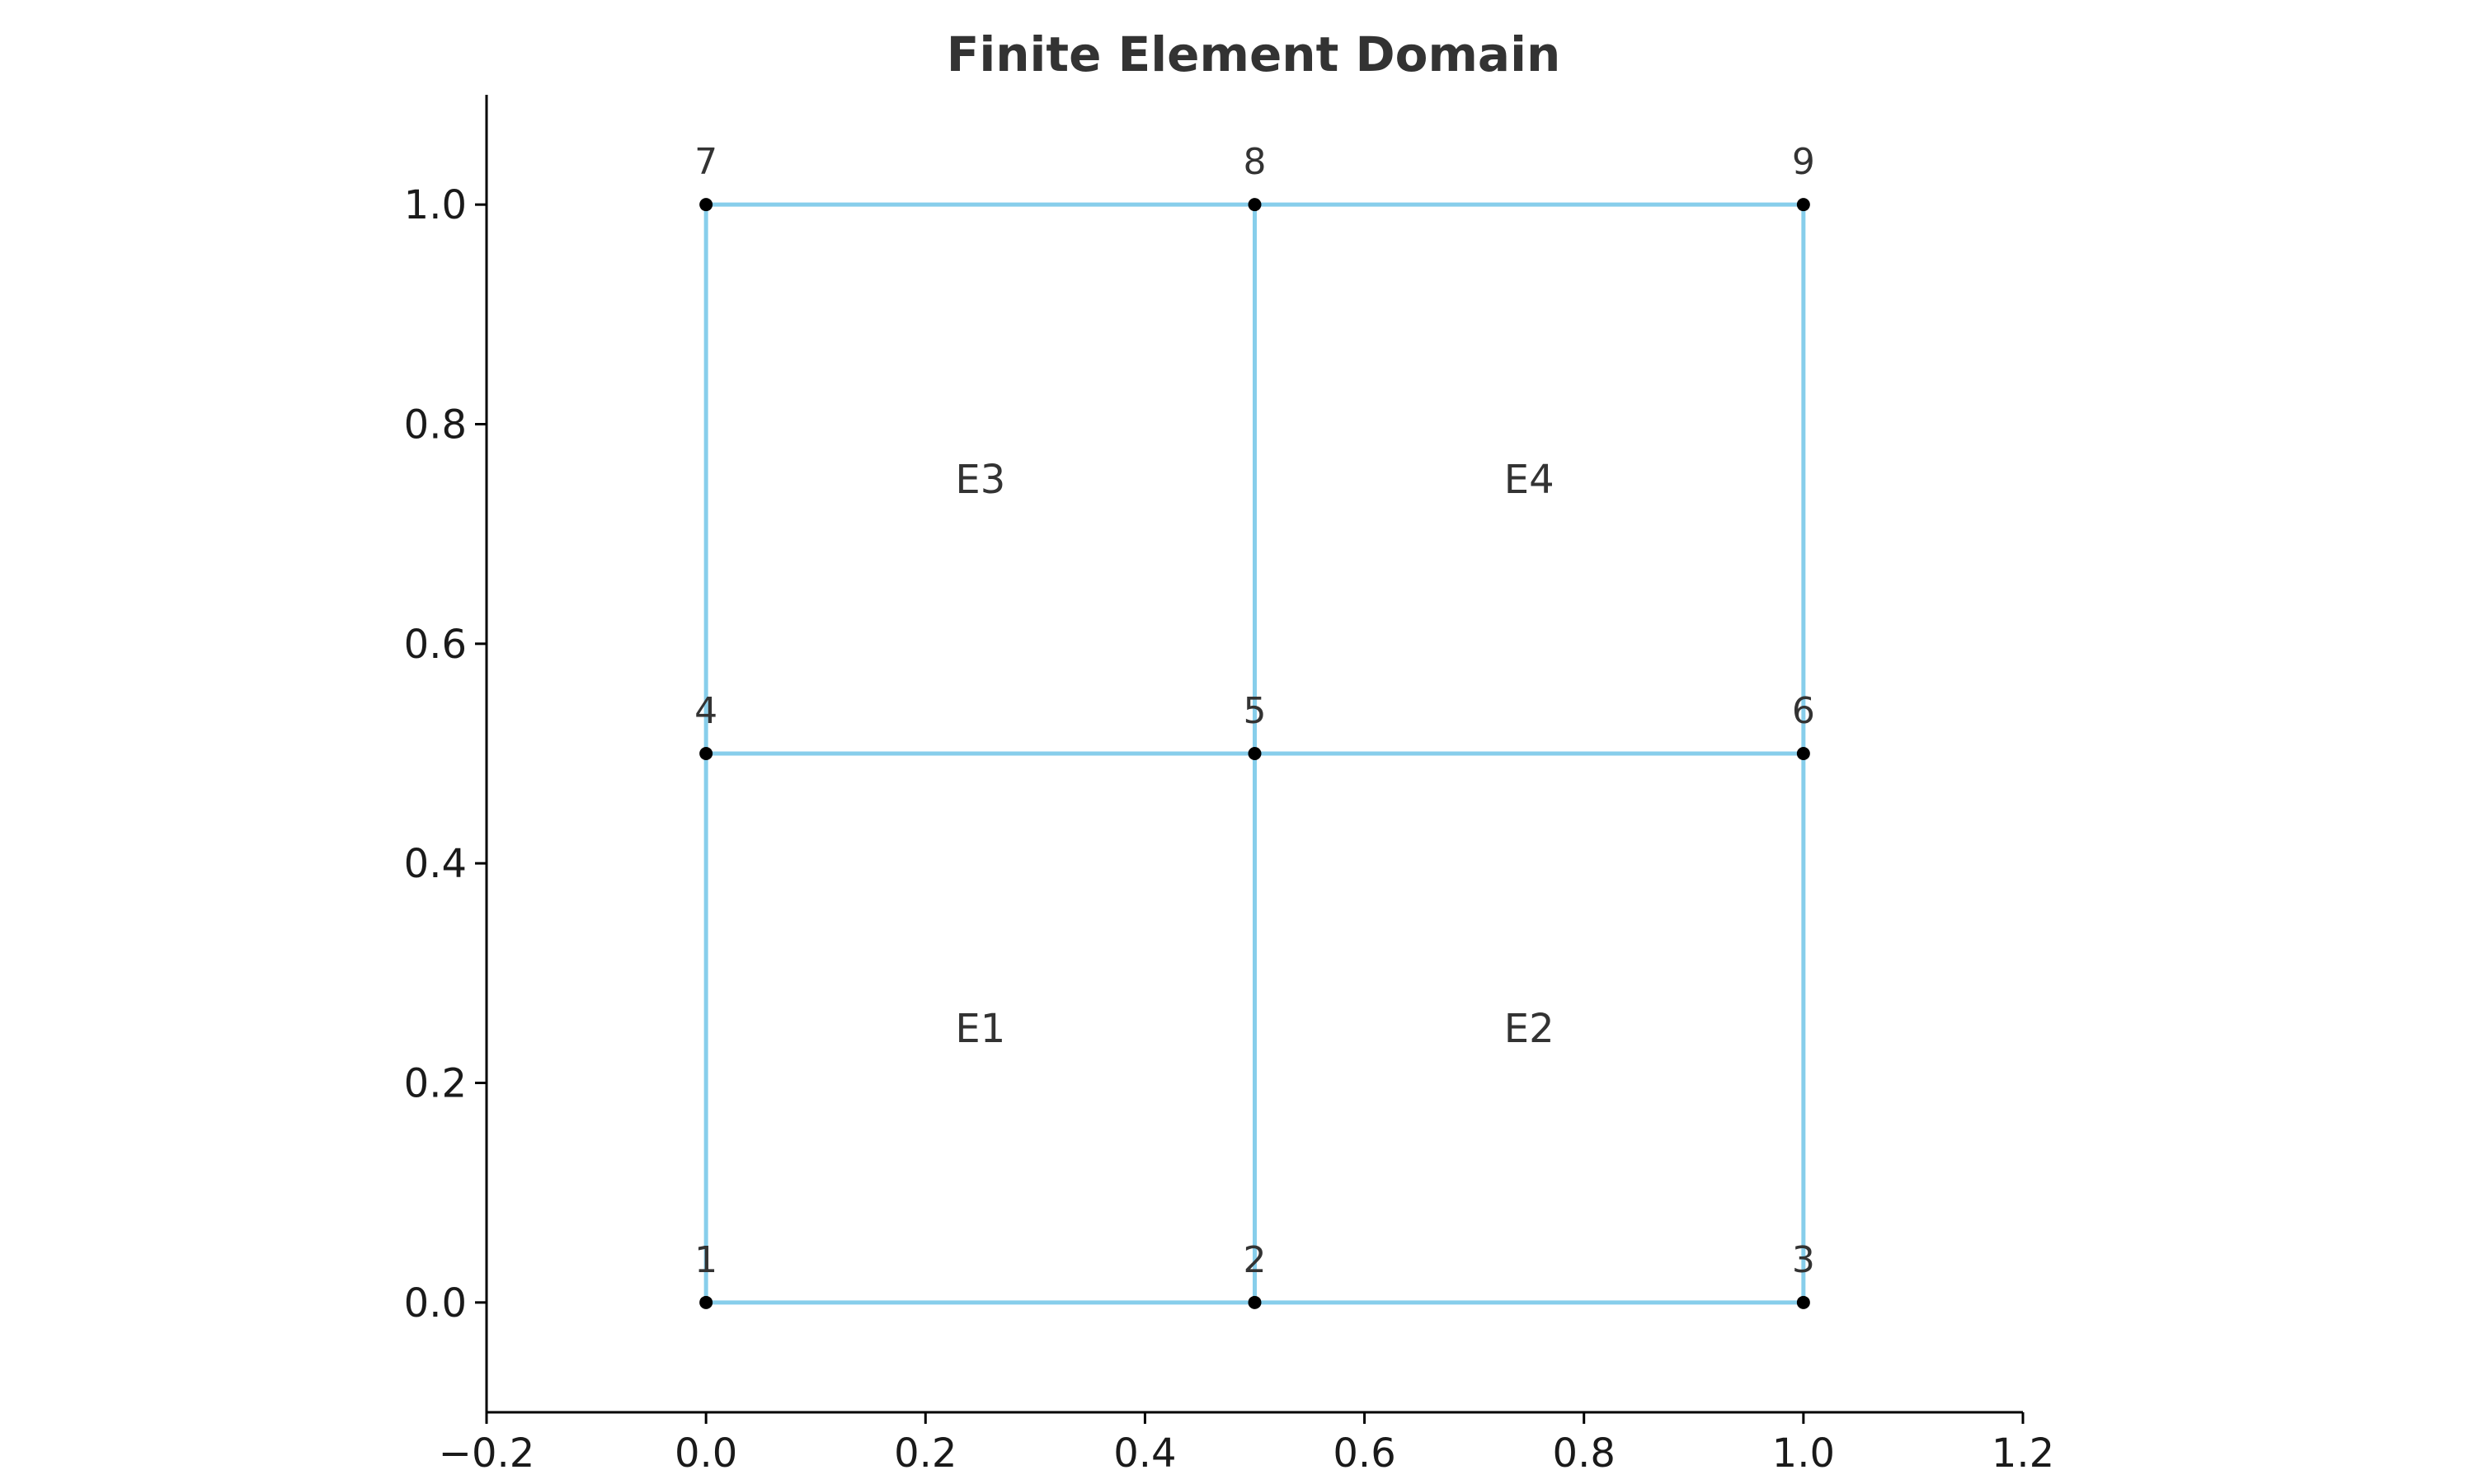 This screenshot has height=1484, width=2474. What do you see at coordinates (435, 425) in the screenshot?
I see `y-tick-label: 0.8` at bounding box center [435, 425].